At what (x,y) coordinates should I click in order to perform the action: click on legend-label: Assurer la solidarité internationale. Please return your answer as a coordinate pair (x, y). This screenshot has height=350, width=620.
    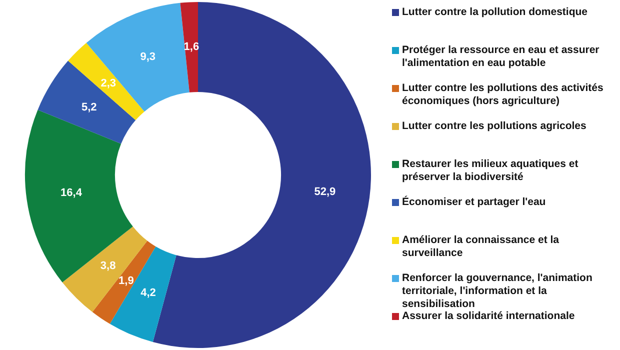
    Looking at the image, I should click on (488, 316).